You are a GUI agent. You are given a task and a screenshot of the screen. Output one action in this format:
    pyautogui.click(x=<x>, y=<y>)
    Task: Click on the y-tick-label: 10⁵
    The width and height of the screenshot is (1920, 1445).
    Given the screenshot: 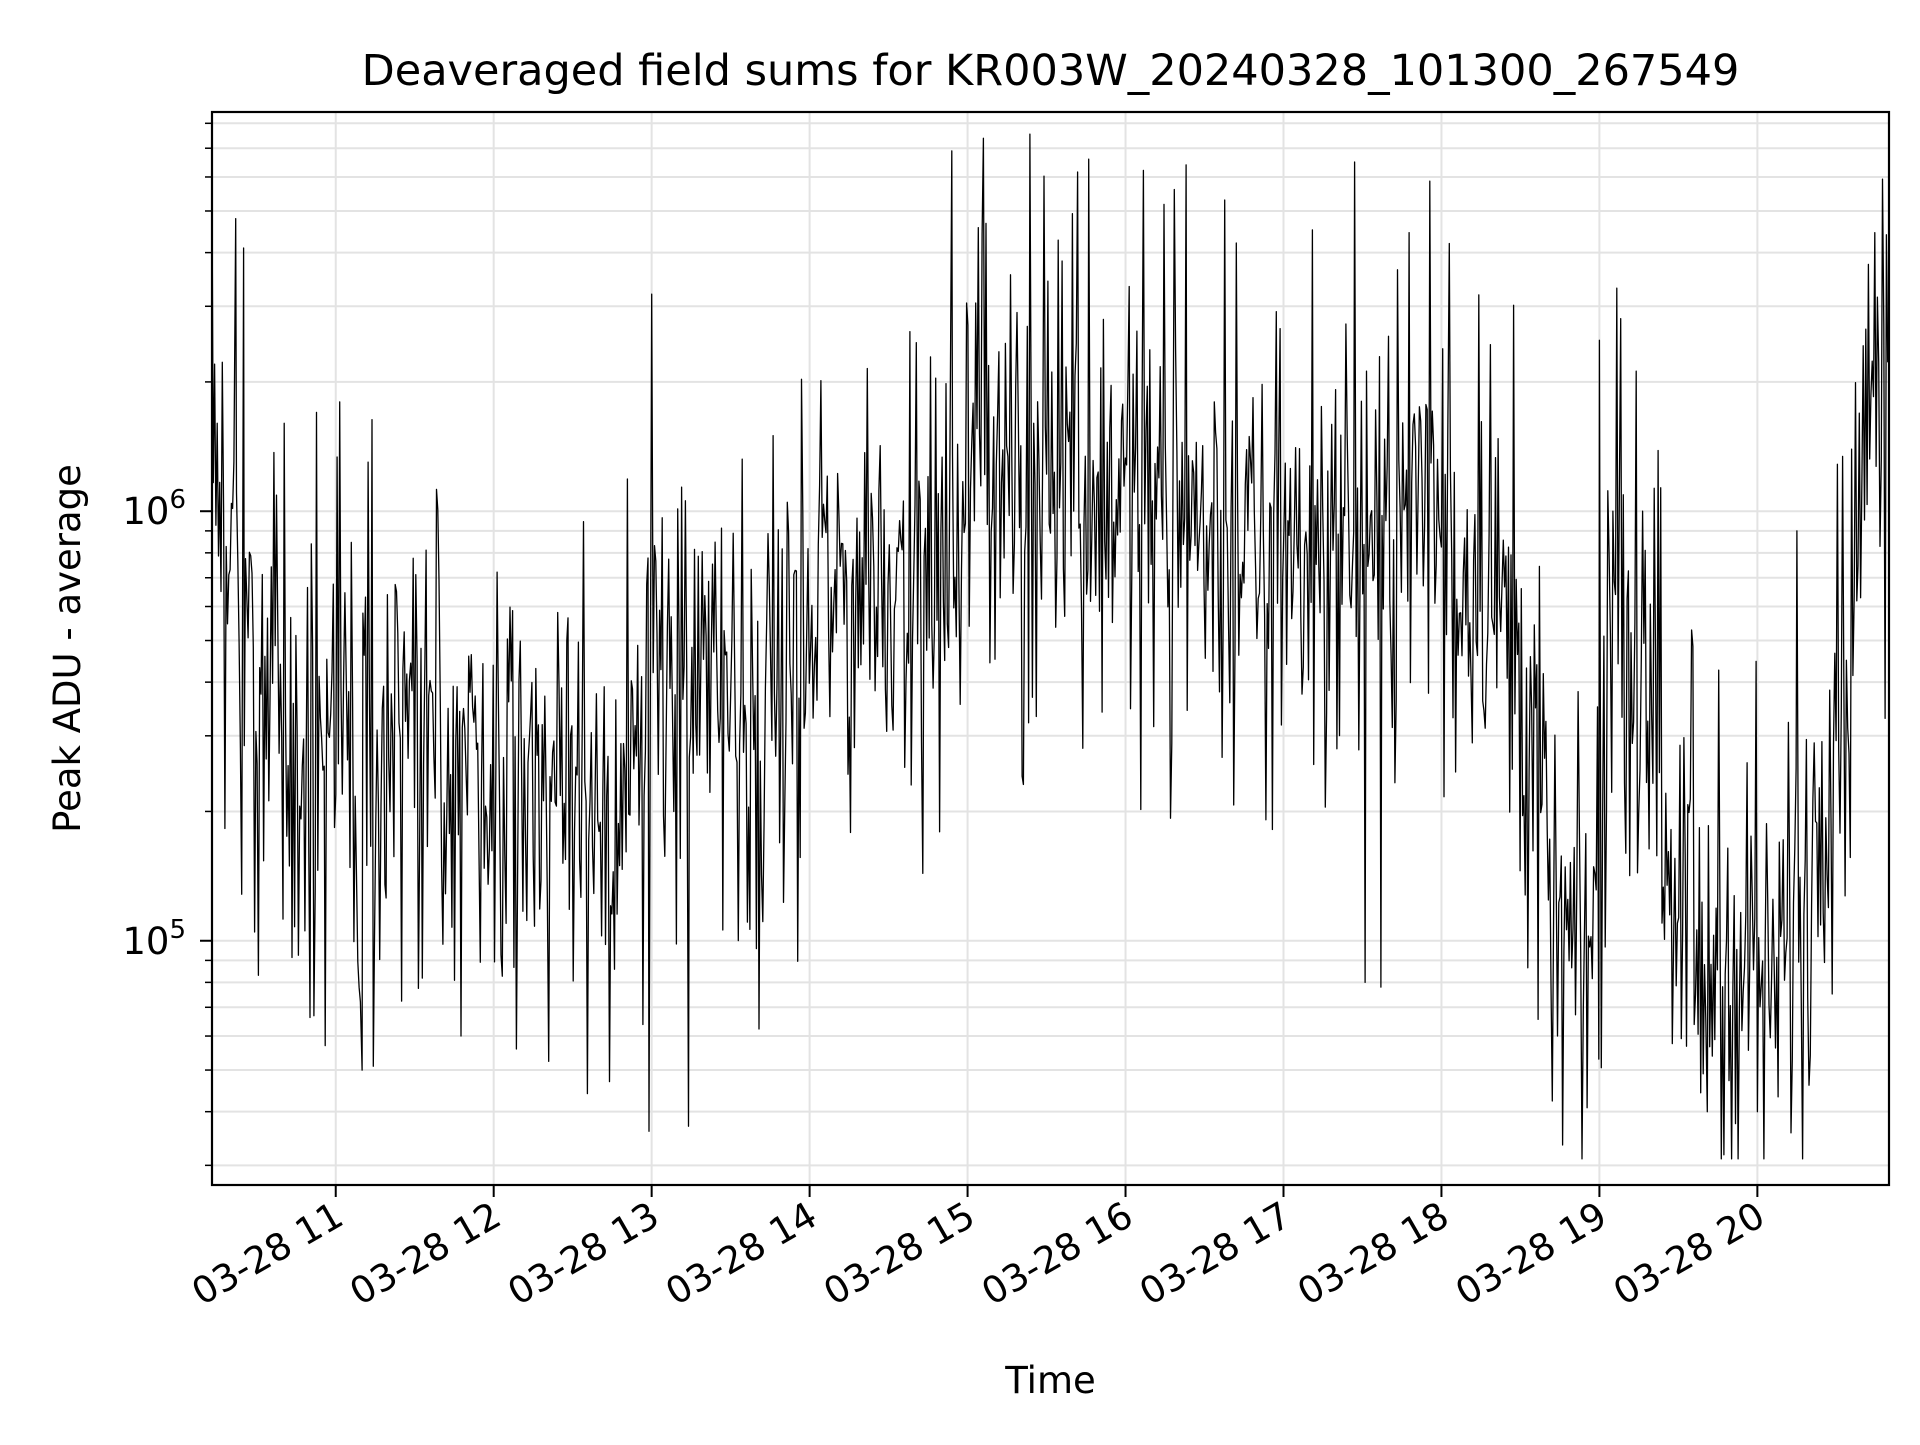 What is the action you would take?
    pyautogui.click(x=154, y=939)
    